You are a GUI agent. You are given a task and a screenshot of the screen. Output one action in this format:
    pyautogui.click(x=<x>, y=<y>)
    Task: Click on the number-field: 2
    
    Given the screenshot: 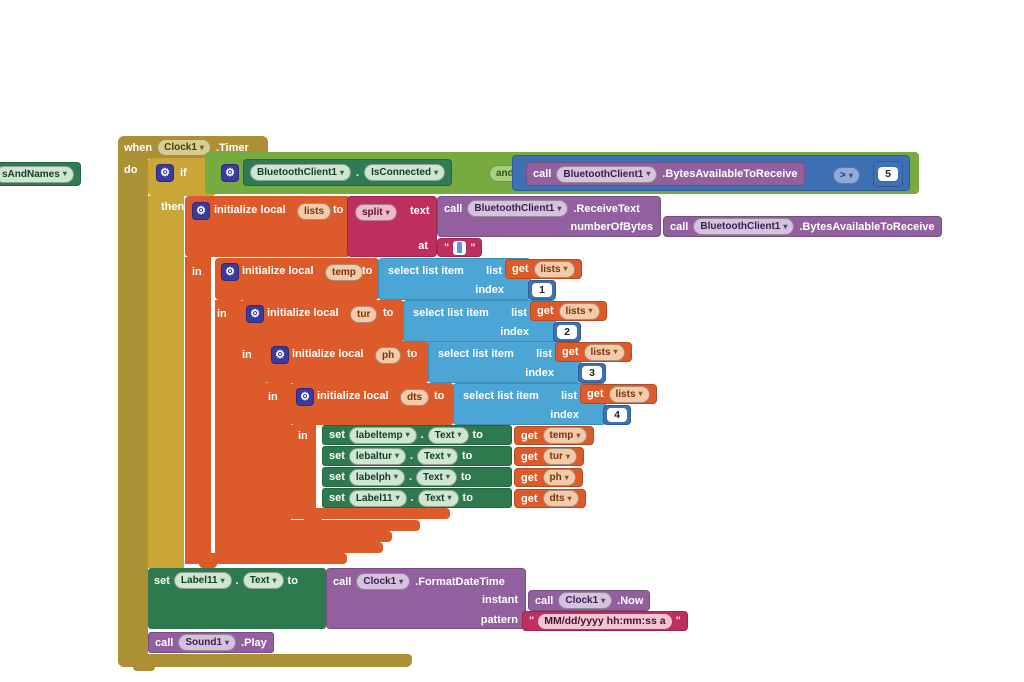 What is the action you would take?
    pyautogui.click(x=567, y=332)
    